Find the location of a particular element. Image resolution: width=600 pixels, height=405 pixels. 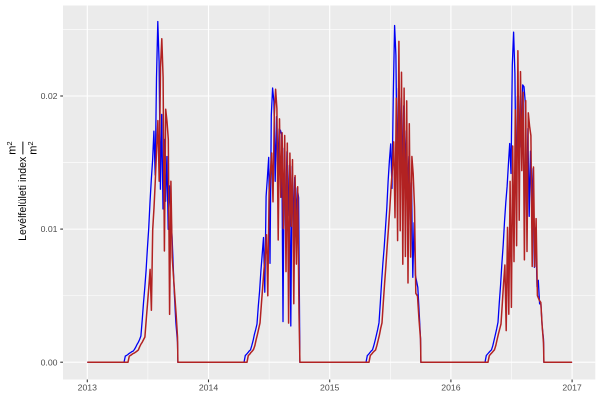

svg-text: 2016 is located at coordinates (450, 388).